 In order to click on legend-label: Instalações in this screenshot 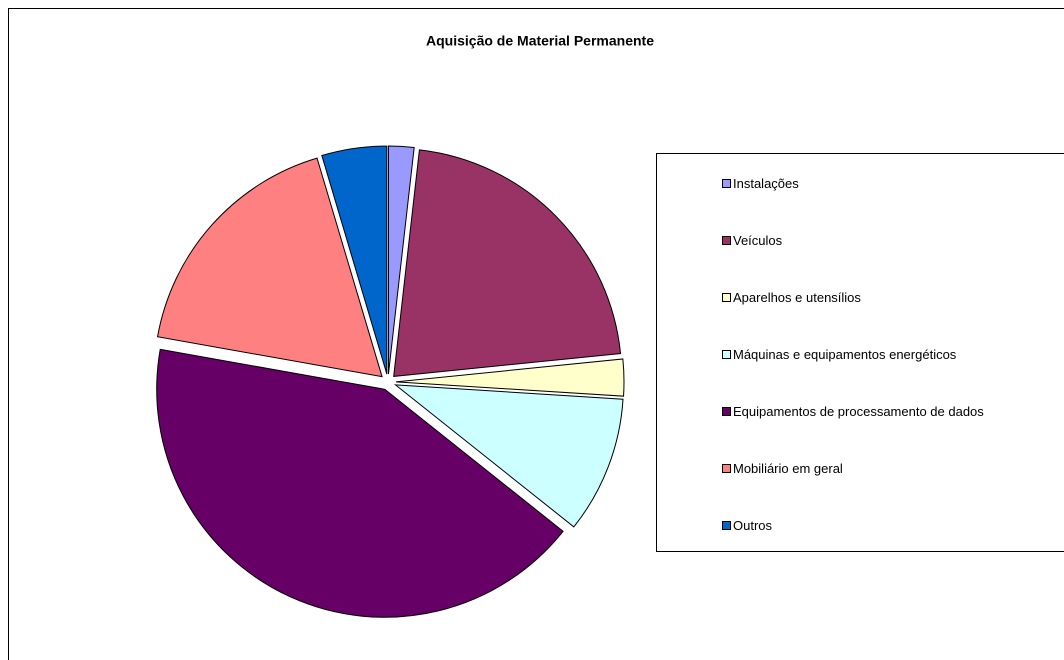, I will do `click(766, 183)`.